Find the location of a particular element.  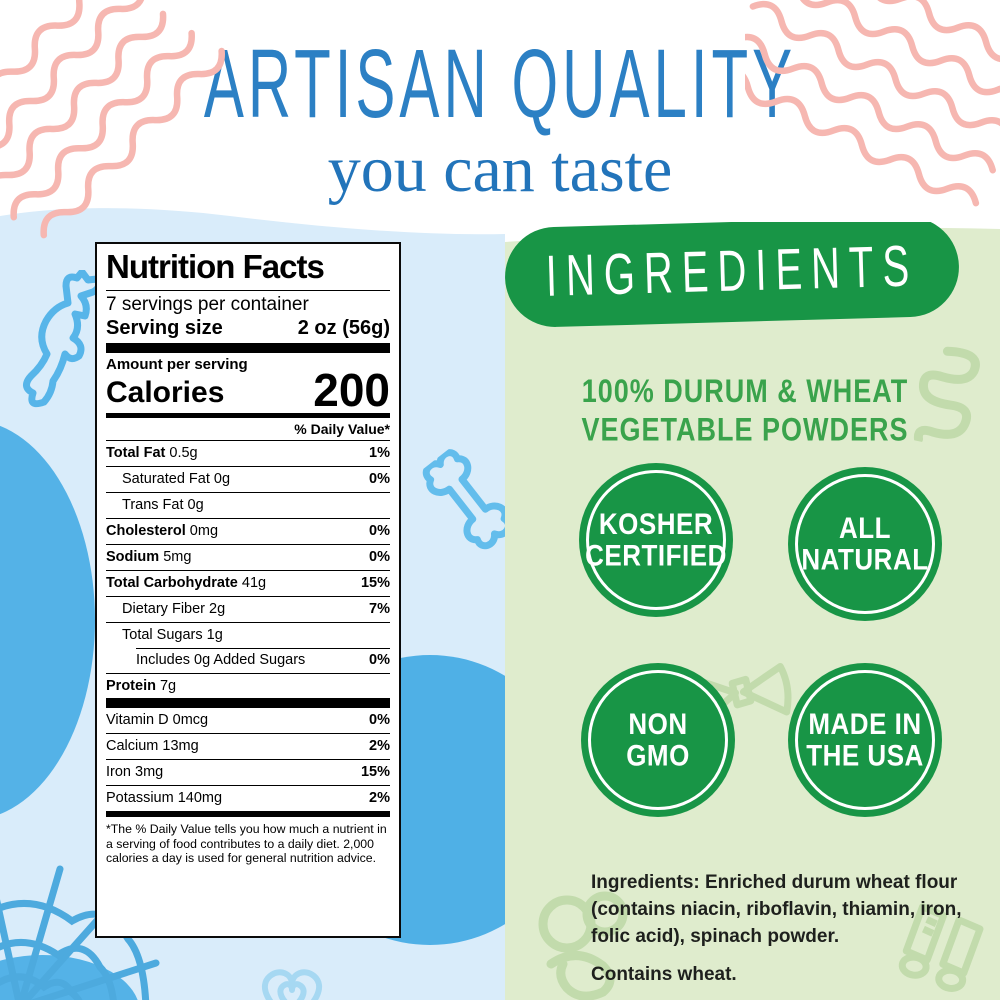

vitamin-row: Calcium 13mg 2% is located at coordinates (248, 746).